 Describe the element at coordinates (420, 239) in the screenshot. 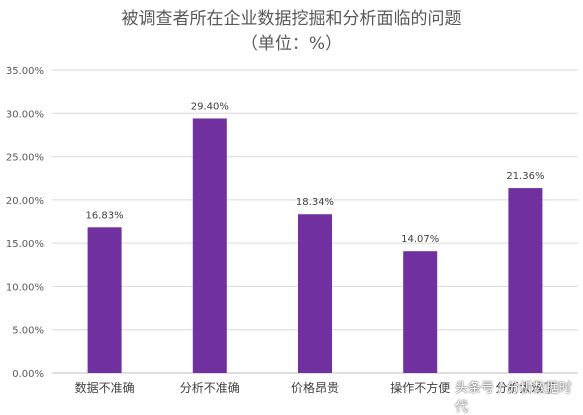

I see `value-label: 14.07%` at that location.